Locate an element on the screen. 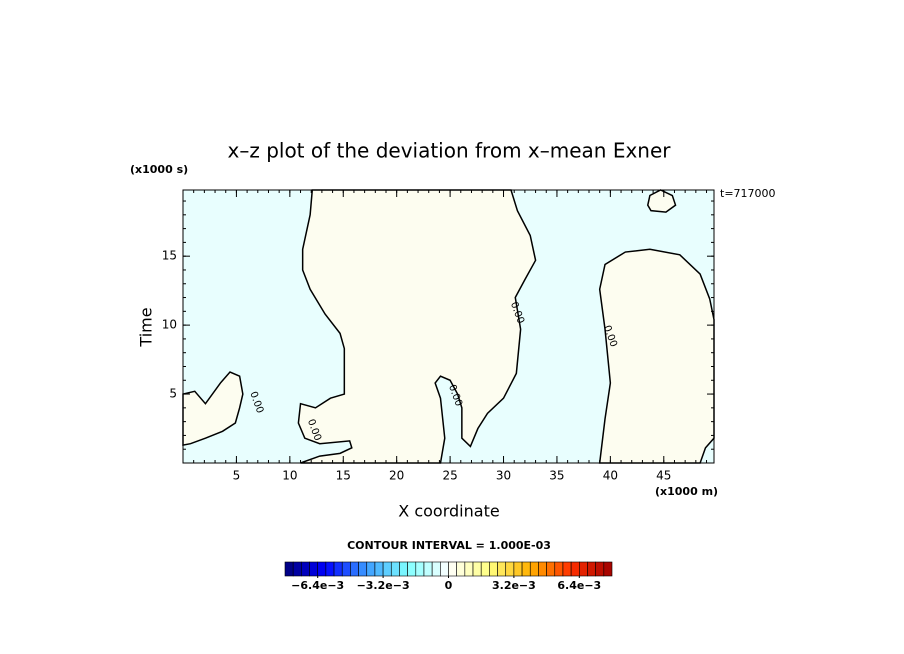 Image resolution: width=904 pixels, height=654 pixels. y-unit: (x1000 s) is located at coordinates (159, 169).